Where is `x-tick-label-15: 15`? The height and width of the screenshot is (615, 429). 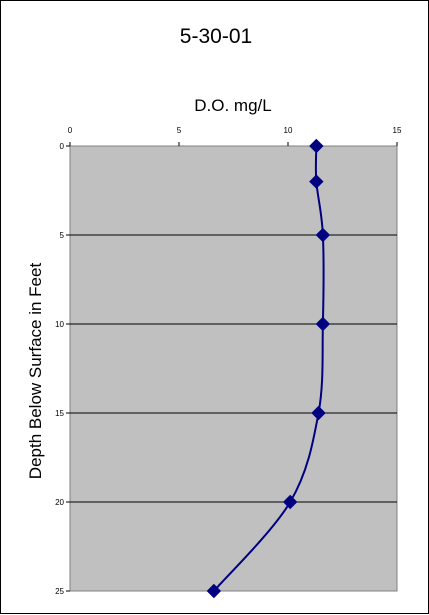
x-tick-label-15: 15 is located at coordinates (397, 130).